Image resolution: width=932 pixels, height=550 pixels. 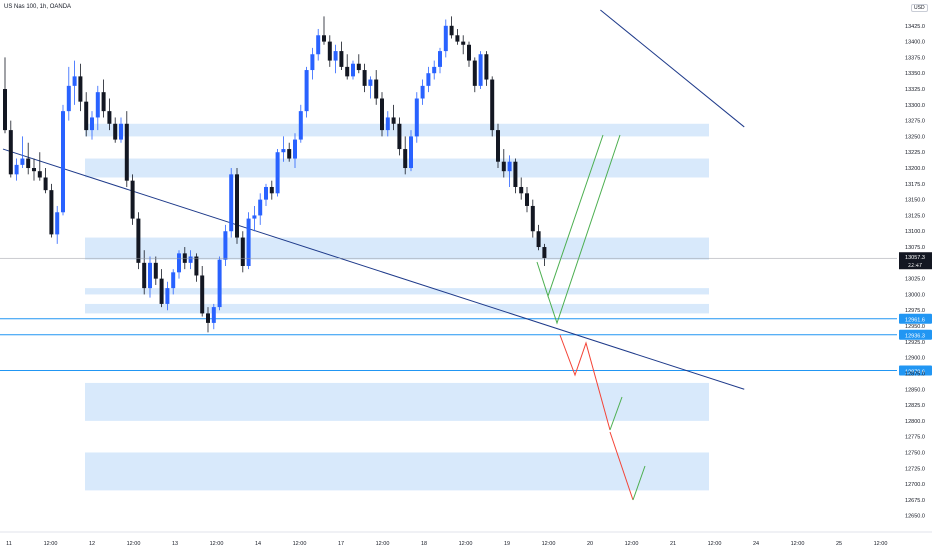 I want to click on x-tick-label: 17, so click(x=341, y=544).